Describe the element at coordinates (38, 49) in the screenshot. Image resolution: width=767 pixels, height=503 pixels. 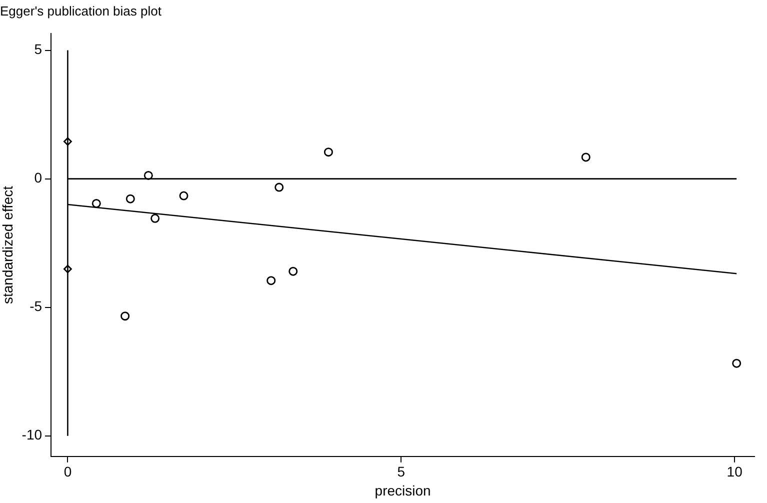
I see `y-tick-label: 5` at that location.